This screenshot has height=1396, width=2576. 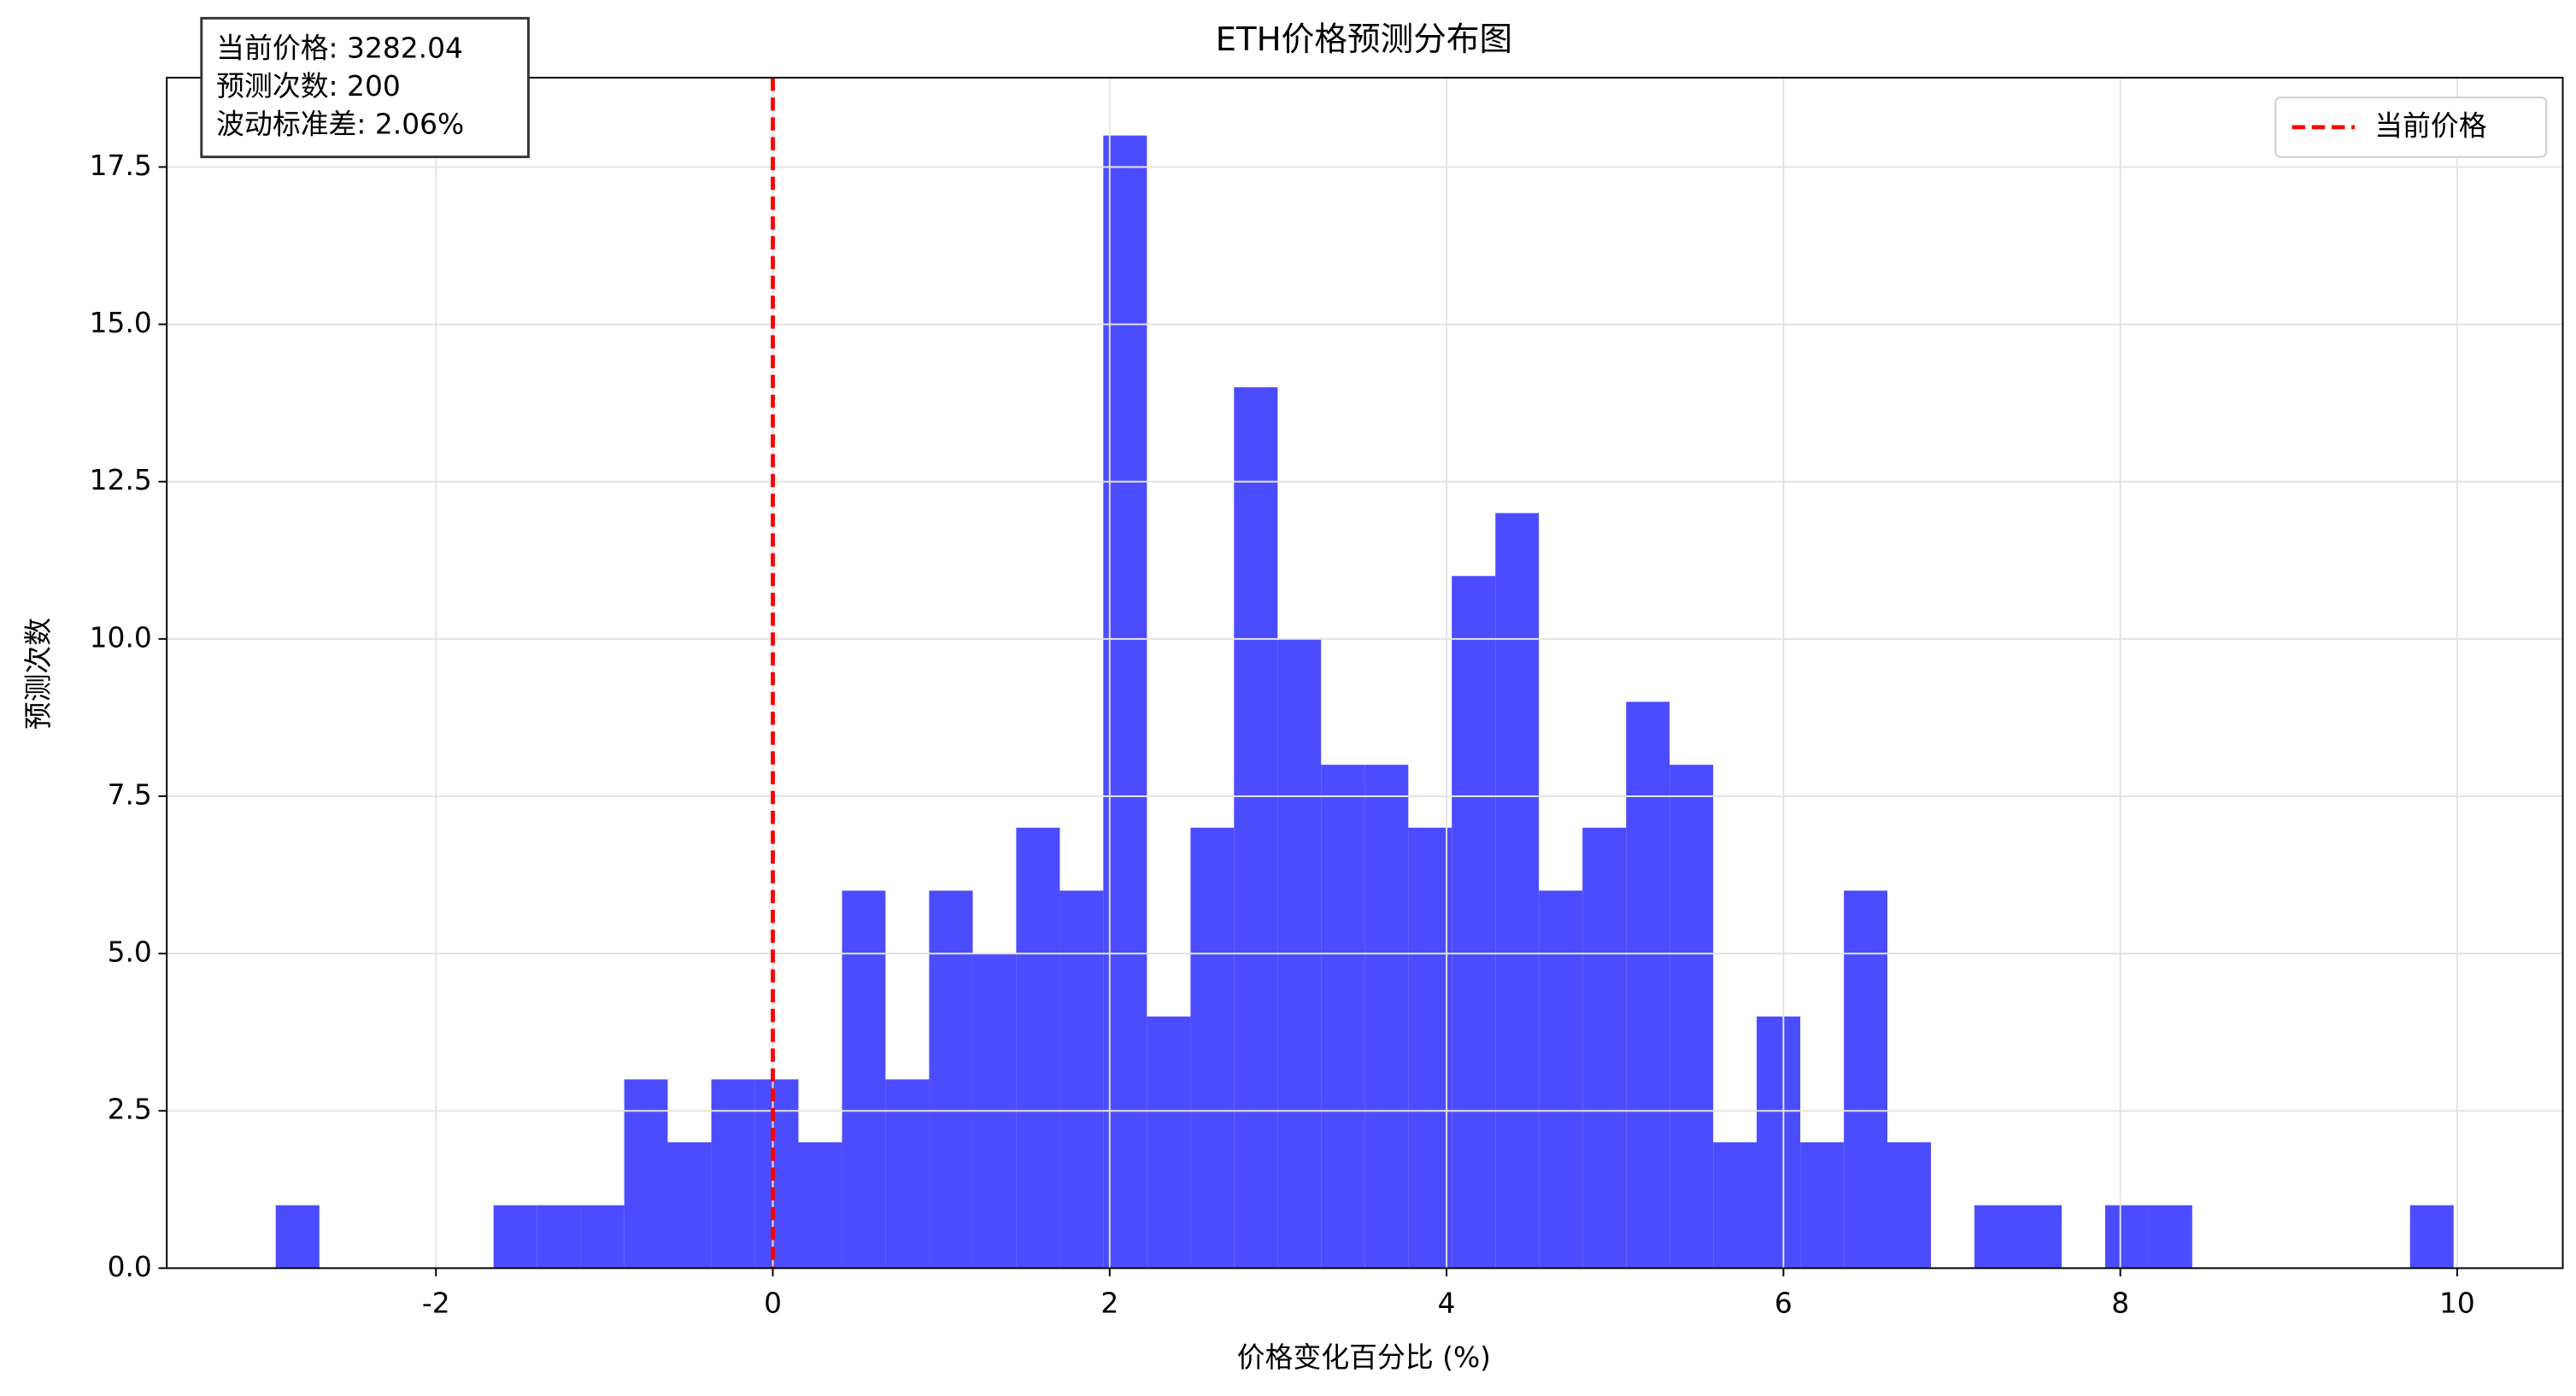 I want to click on x-tick-label: 10, so click(x=2457, y=1303).